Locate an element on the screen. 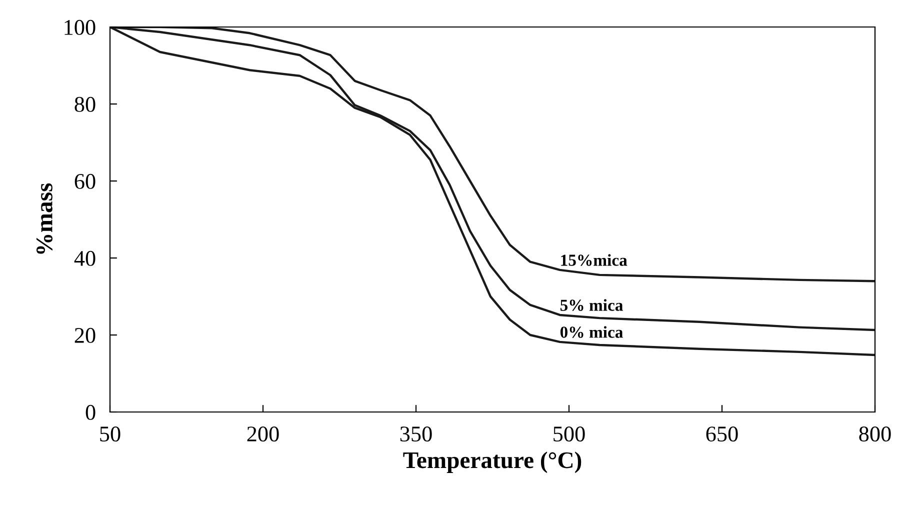 The width and height of the screenshot is (904, 525). x-tick-label: 650 is located at coordinates (722, 434).